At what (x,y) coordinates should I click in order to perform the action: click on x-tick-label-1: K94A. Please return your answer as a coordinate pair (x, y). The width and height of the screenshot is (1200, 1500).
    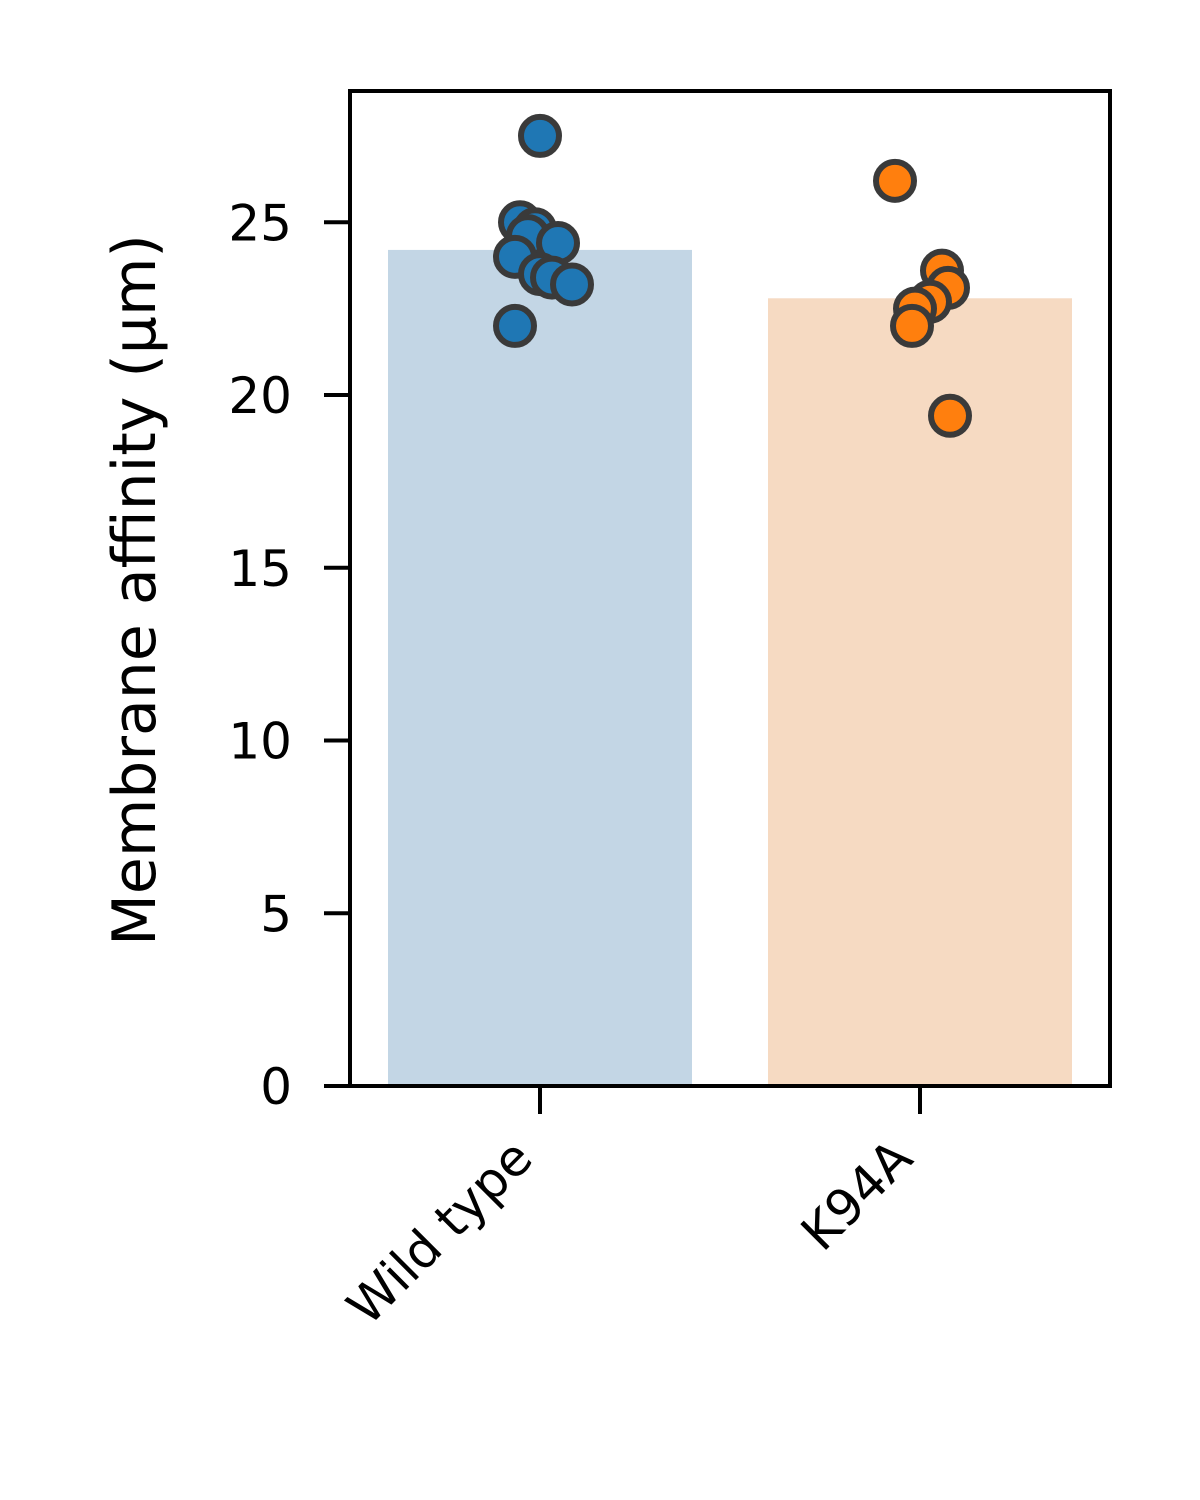
    Looking at the image, I should click on (856, 1194).